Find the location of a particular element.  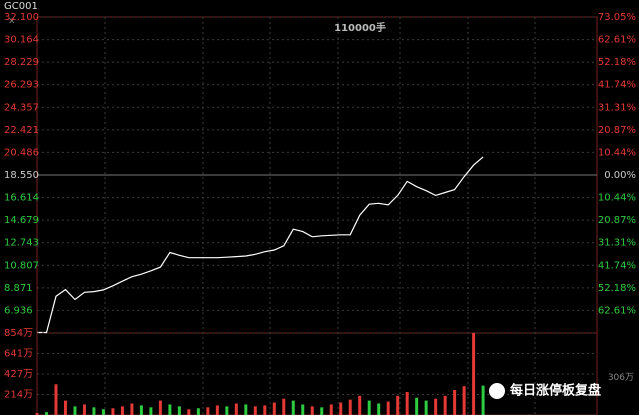

y-tick-label: 18.550 is located at coordinates (21, 175).